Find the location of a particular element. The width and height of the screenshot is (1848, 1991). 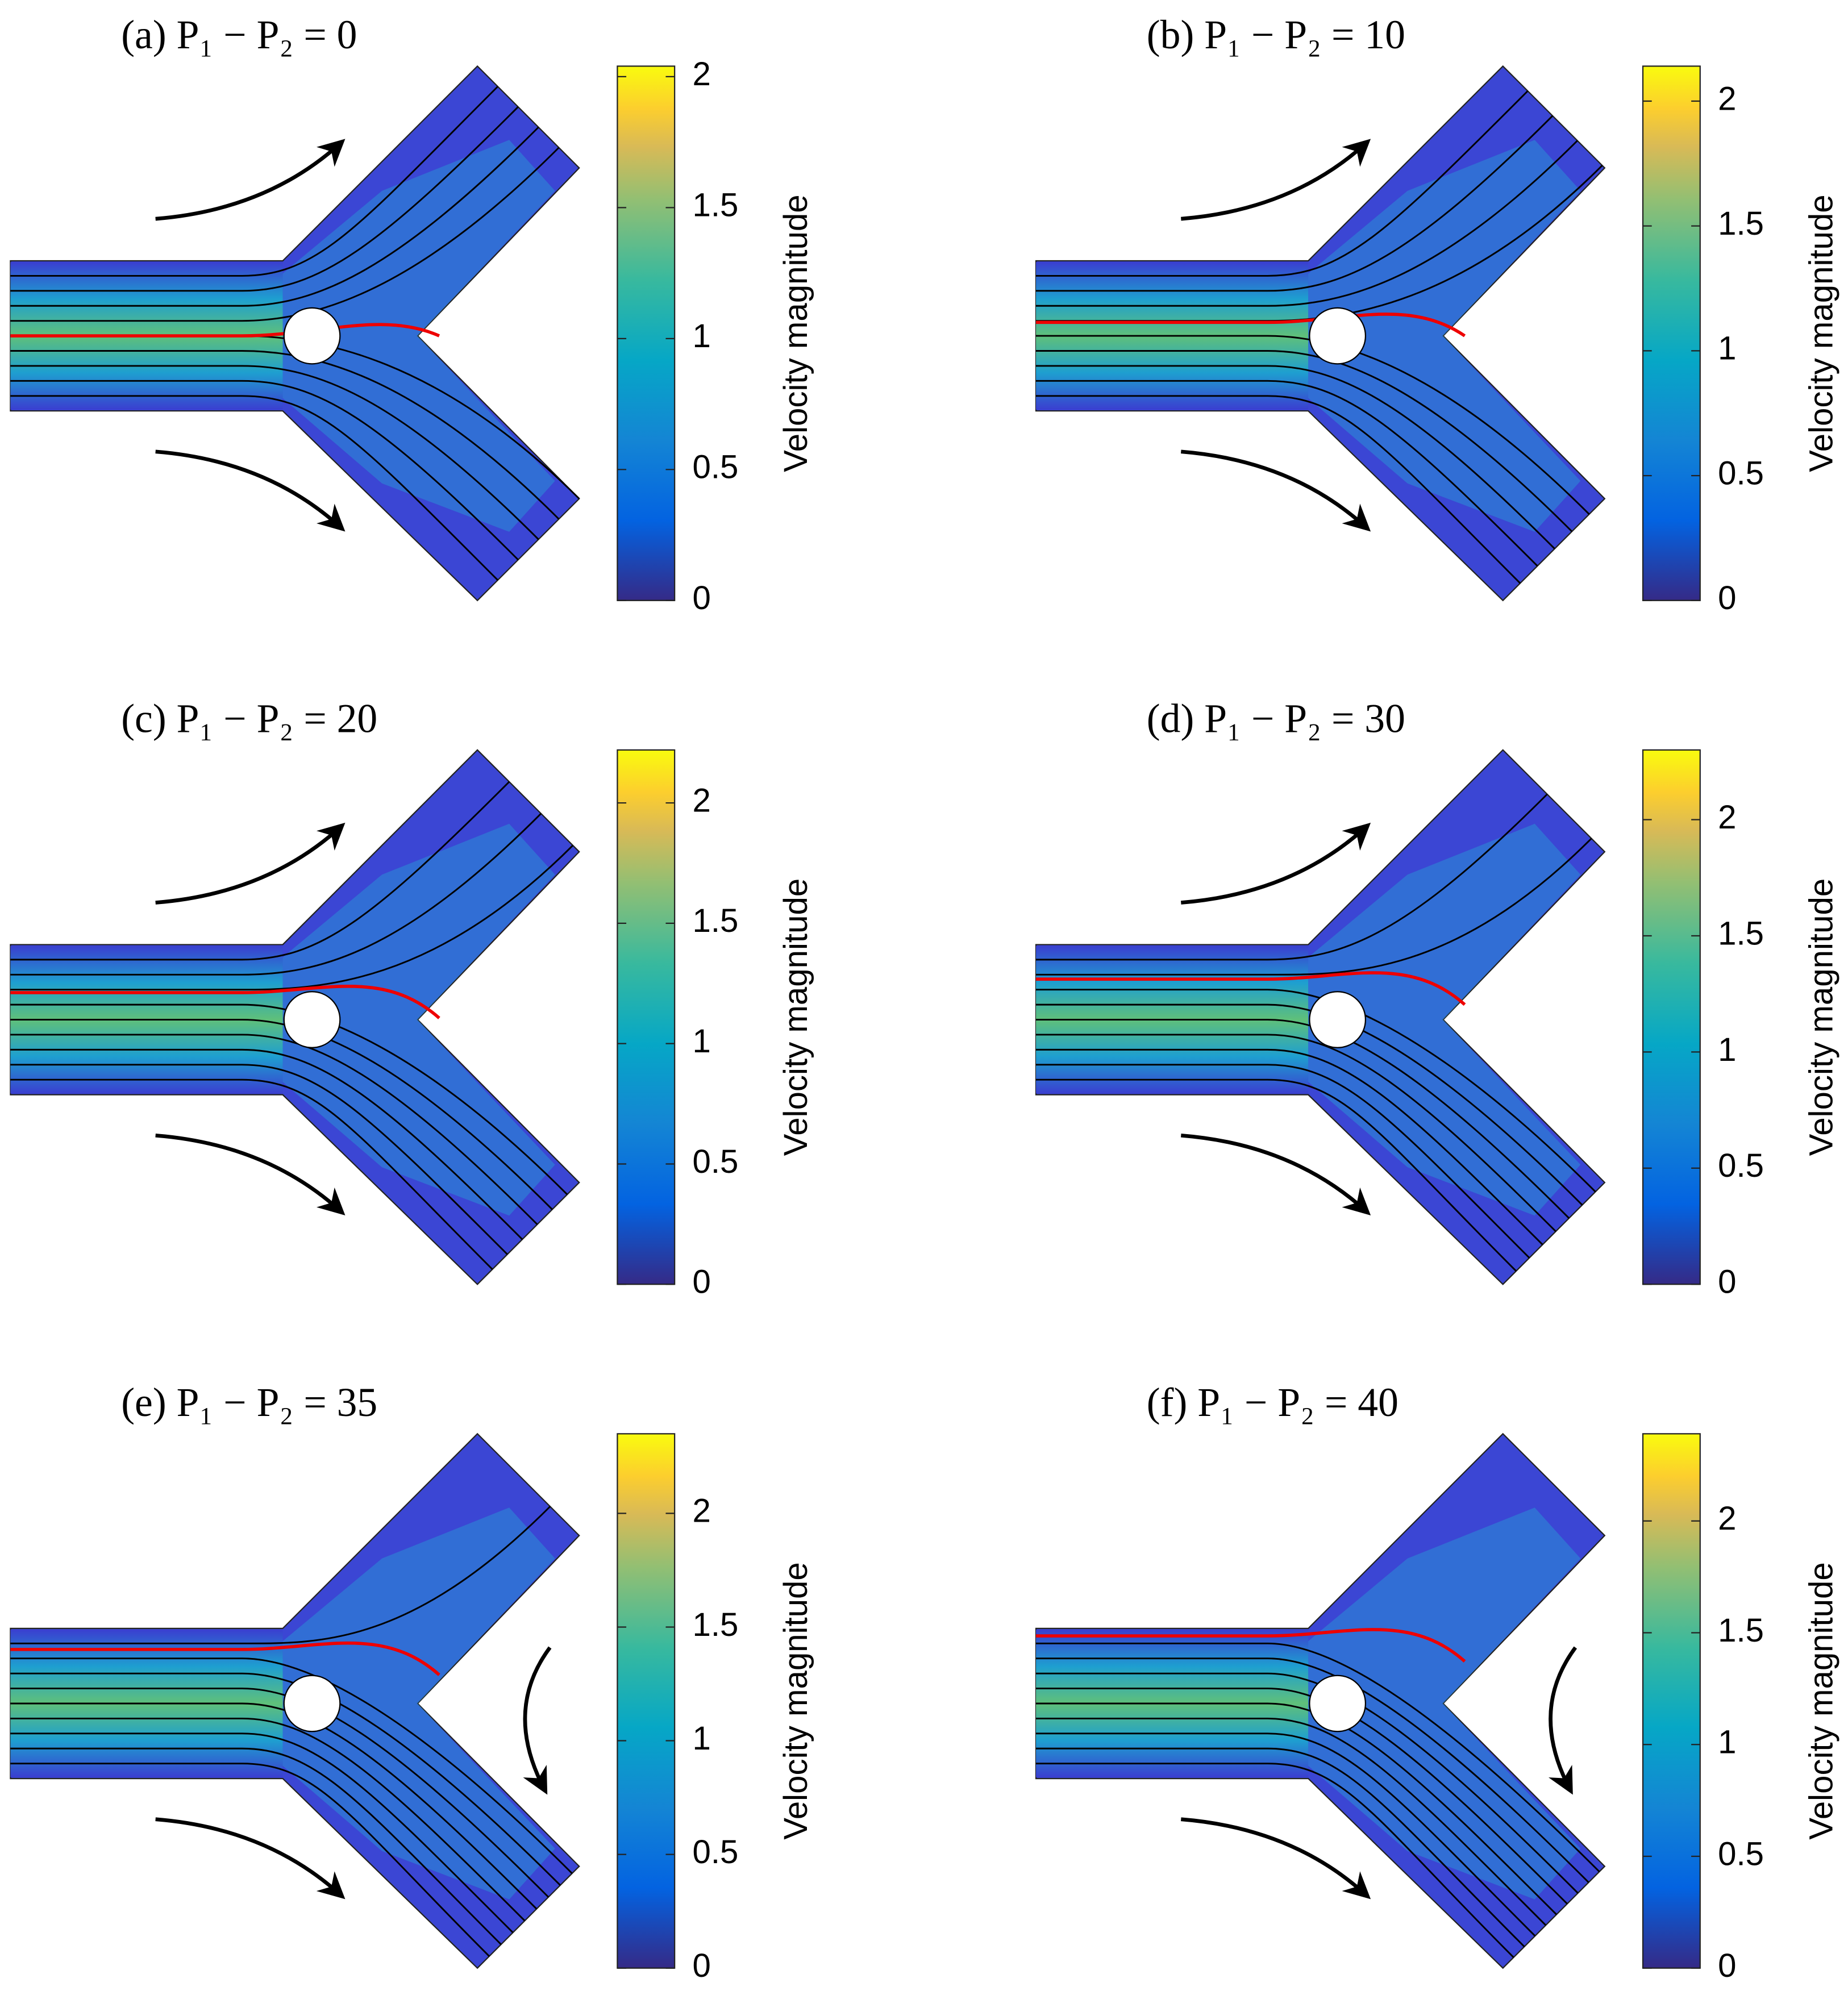

panel-title: (c) P₁ − P₂ = 20 is located at coordinates (249, 719).